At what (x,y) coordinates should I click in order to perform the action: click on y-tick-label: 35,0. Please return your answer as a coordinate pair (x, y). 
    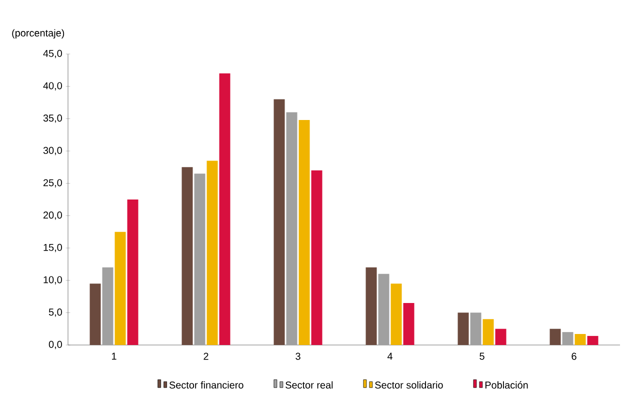
    Looking at the image, I should click on (52, 118).